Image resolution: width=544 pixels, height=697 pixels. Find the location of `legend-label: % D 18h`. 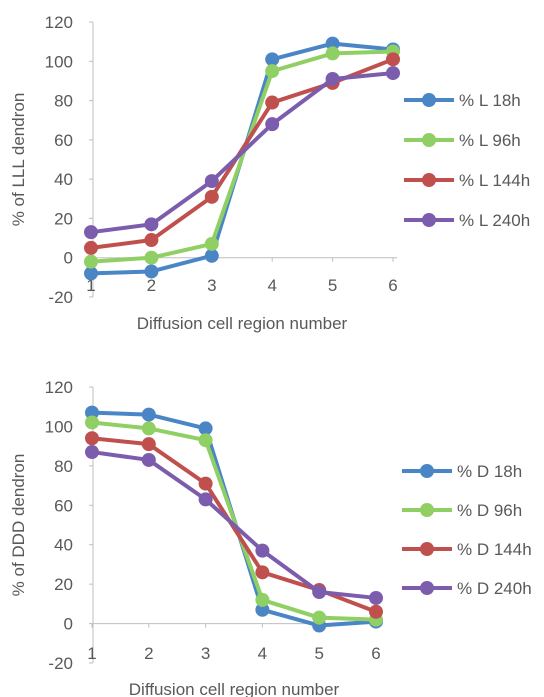

legend-label: % D 18h is located at coordinates (489, 471).